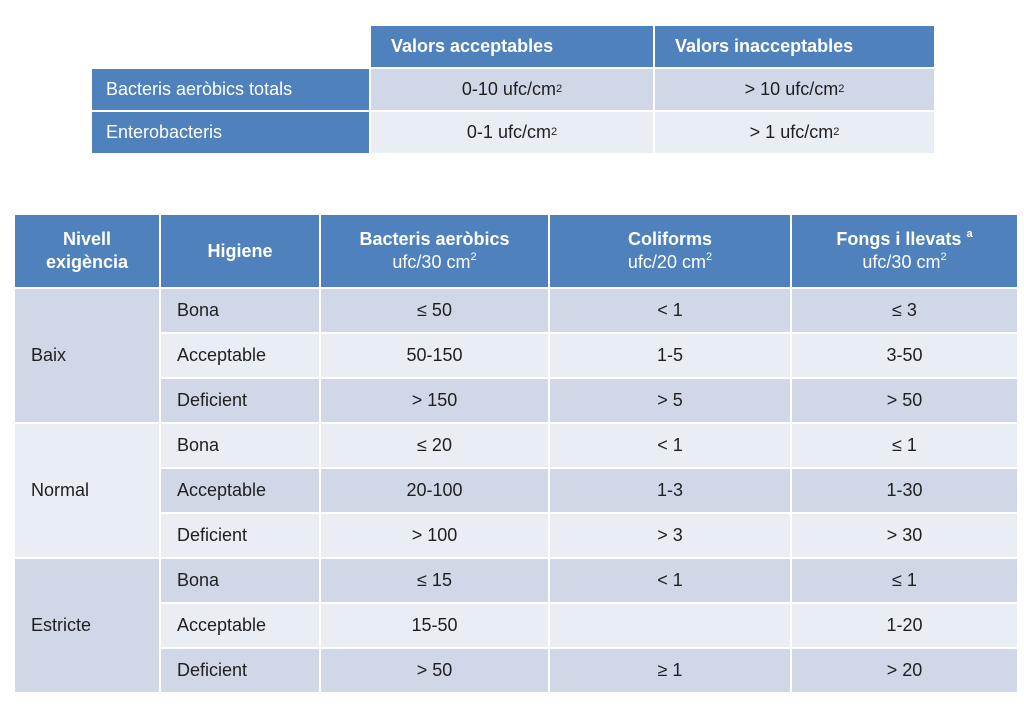 This screenshot has width=1024, height=705. I want to click on fungi-cell: 1-30, so click(904, 490).